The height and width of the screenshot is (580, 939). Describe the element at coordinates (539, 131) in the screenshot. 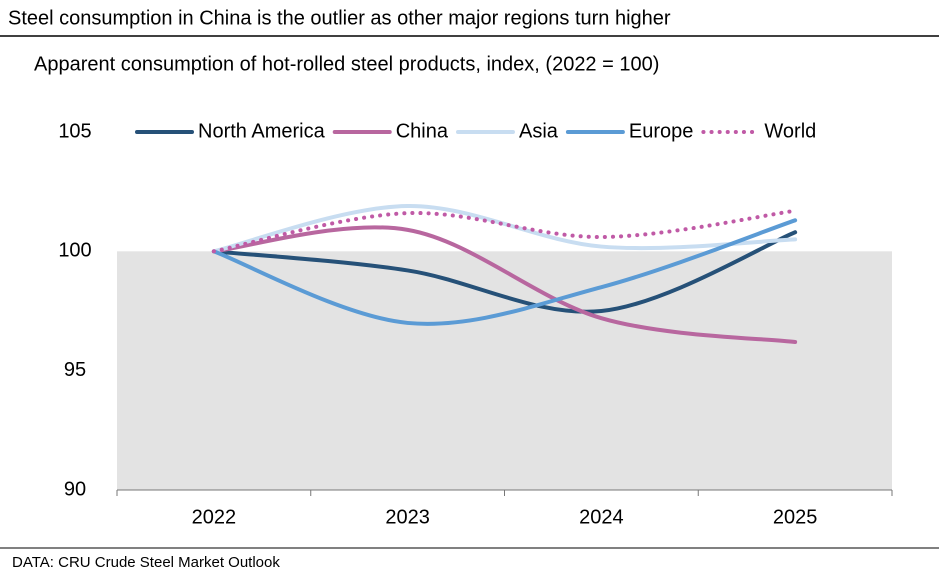

I see `legend-label: Asia` at that location.